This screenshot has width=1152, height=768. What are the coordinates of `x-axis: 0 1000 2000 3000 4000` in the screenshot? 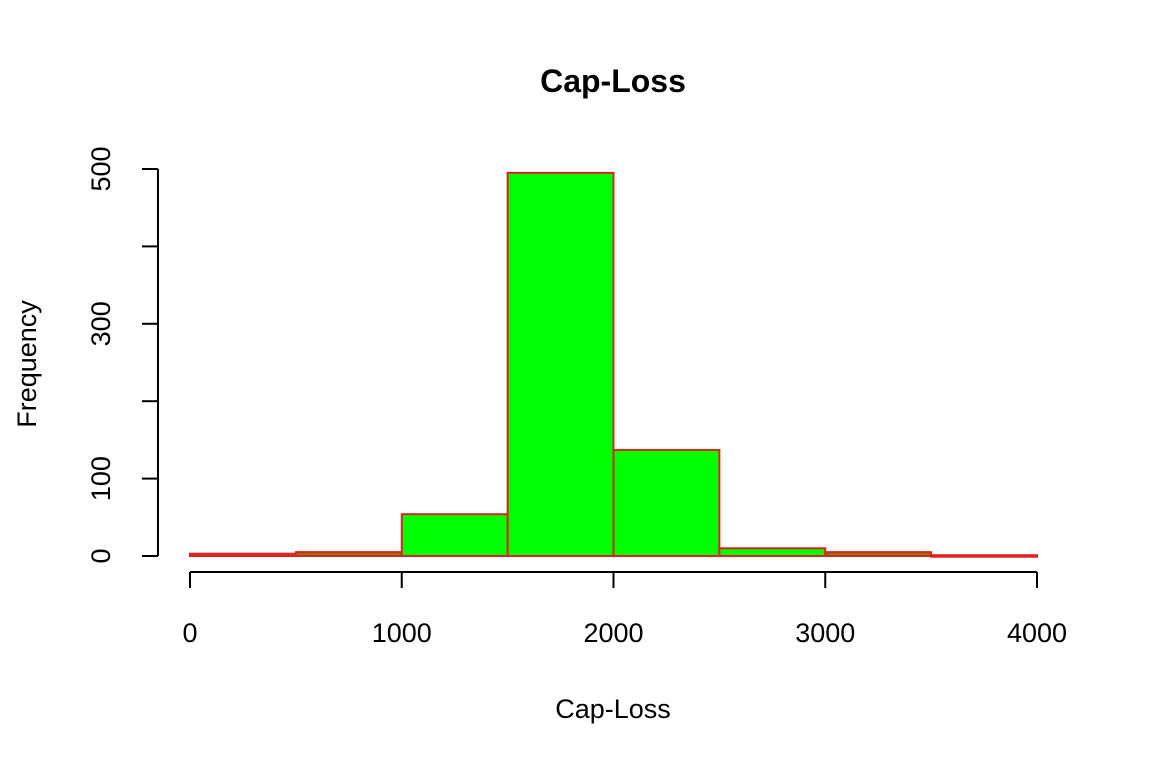 It's located at (624, 609).